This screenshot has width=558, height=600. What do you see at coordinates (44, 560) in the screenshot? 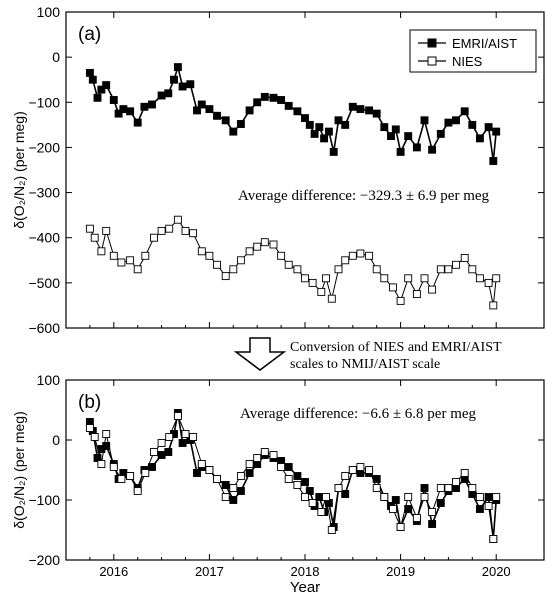
I see `y-tick-label: −200` at bounding box center [44, 560].